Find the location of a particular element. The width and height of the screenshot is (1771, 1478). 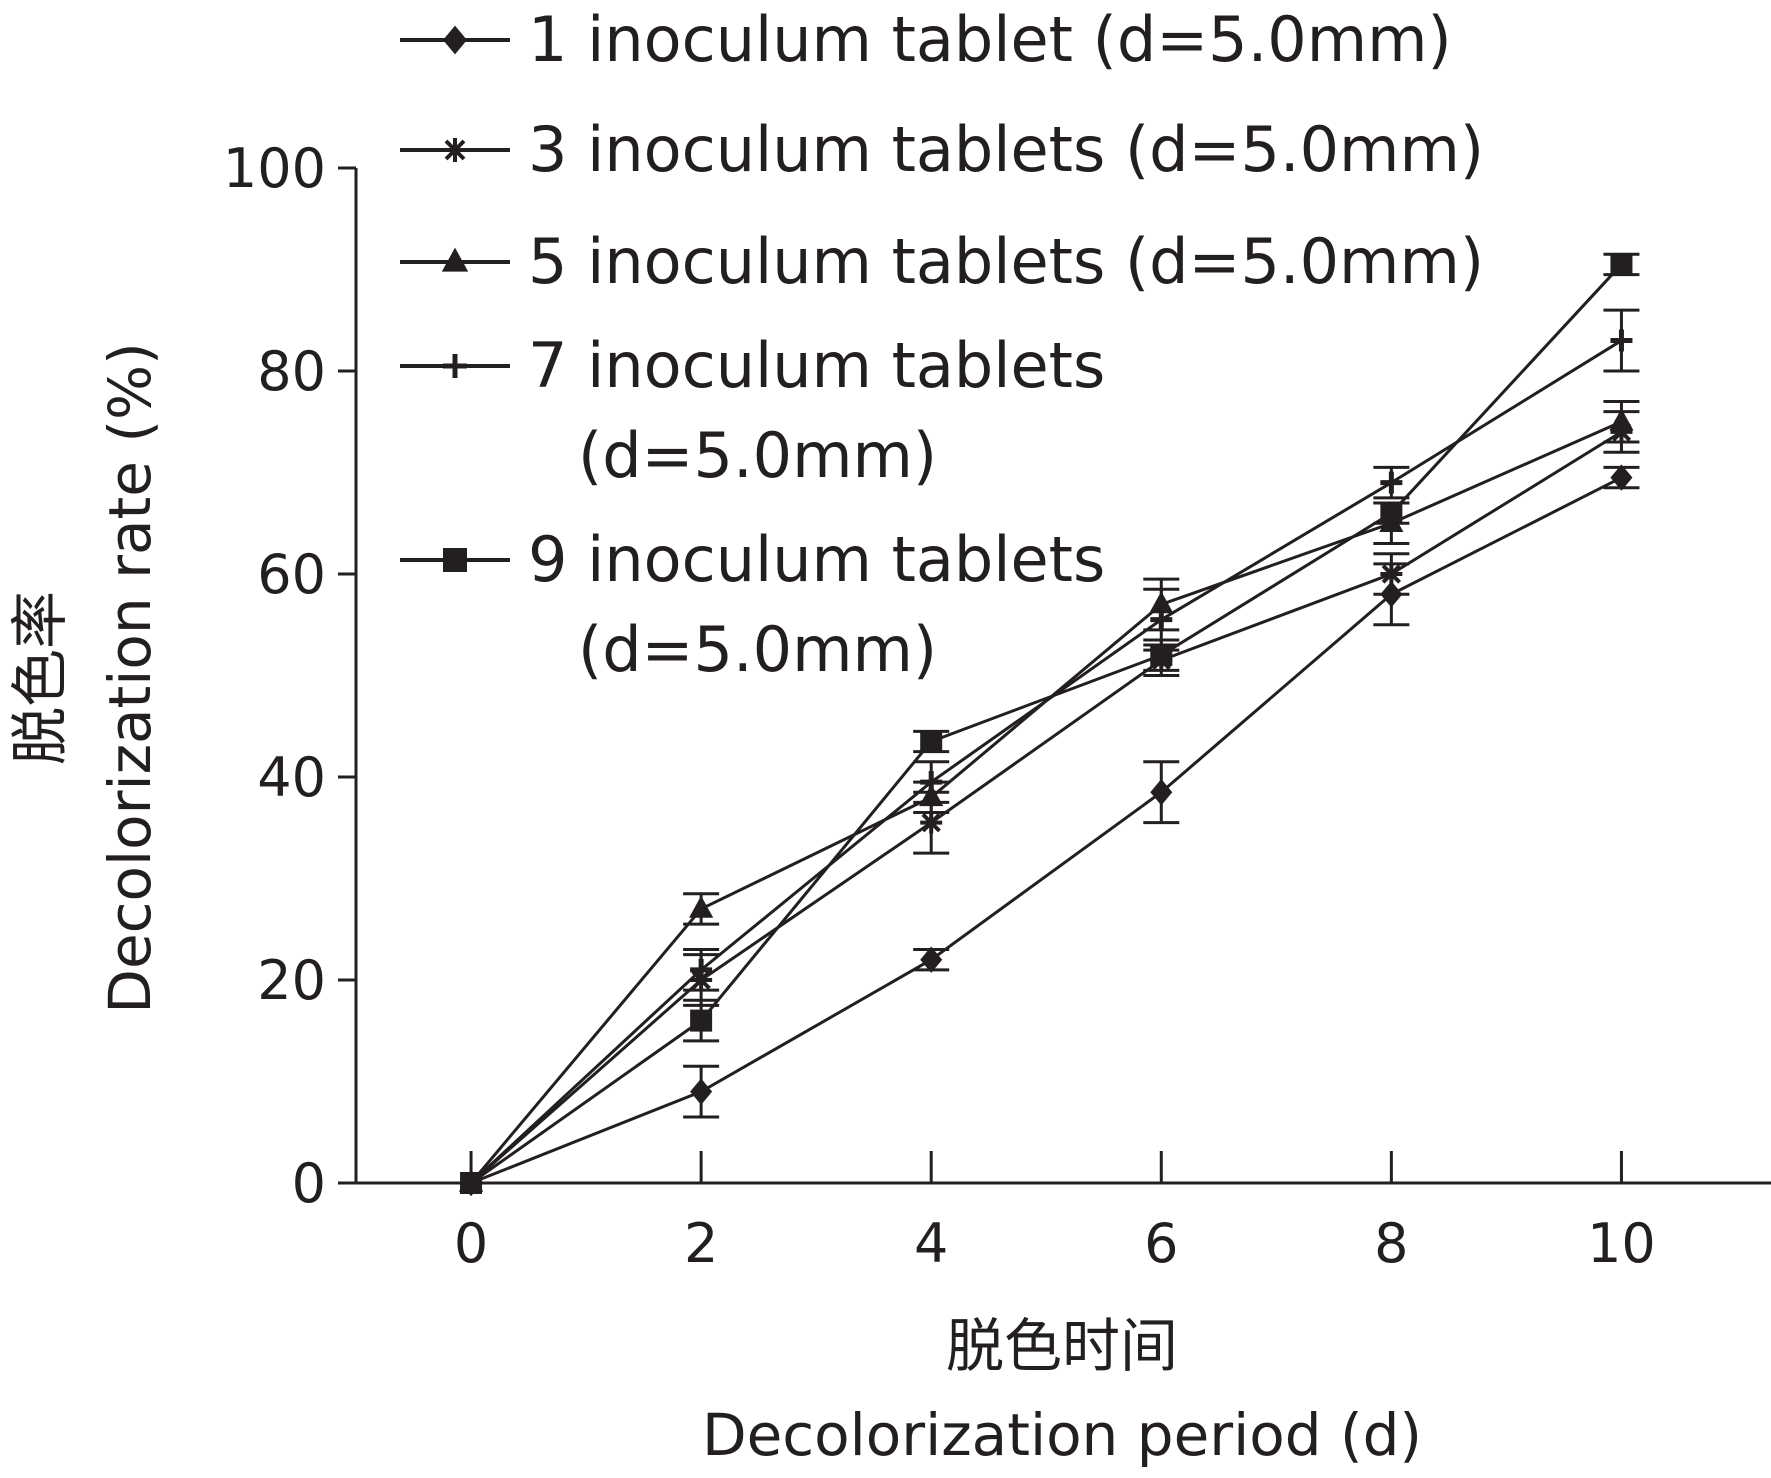

legend-label: 9 inoculum tablets is located at coordinates (816, 559).